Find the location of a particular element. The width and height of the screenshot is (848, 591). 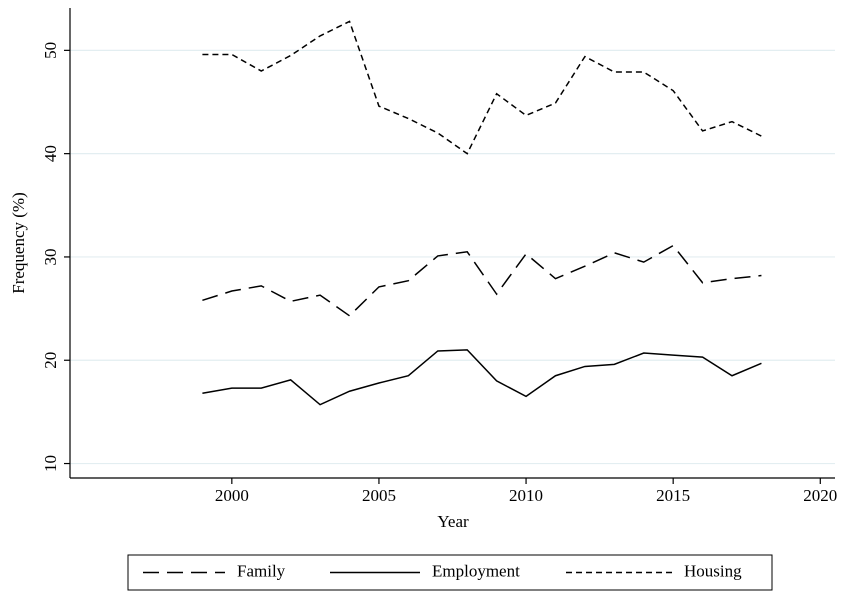

legend-label: Family is located at coordinates (261, 570).